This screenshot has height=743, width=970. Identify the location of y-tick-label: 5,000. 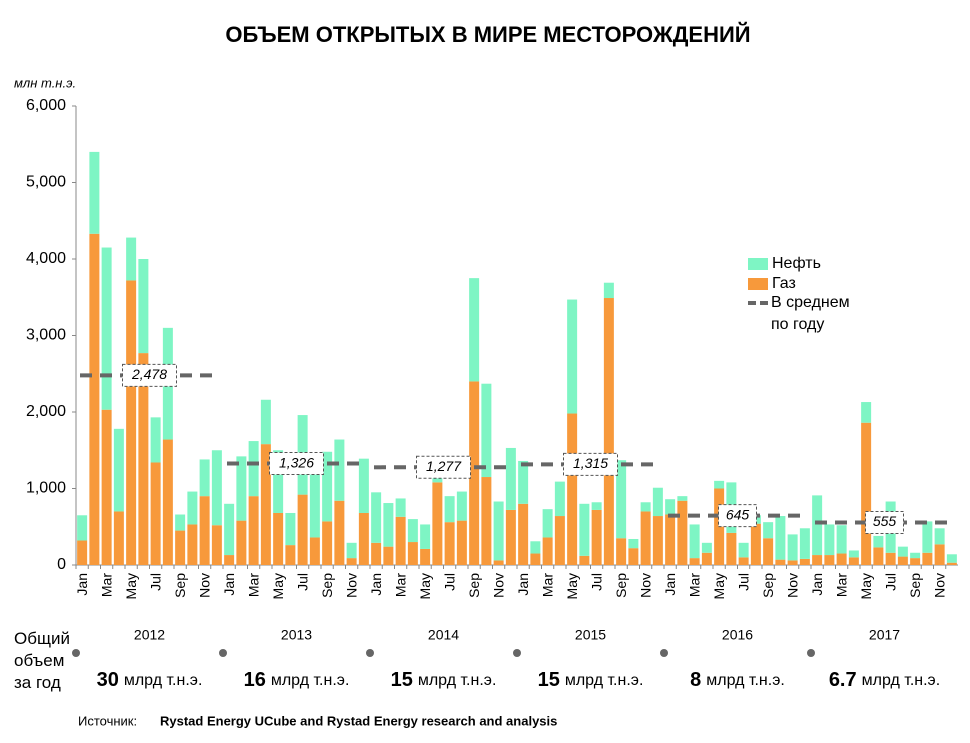
(46, 182).